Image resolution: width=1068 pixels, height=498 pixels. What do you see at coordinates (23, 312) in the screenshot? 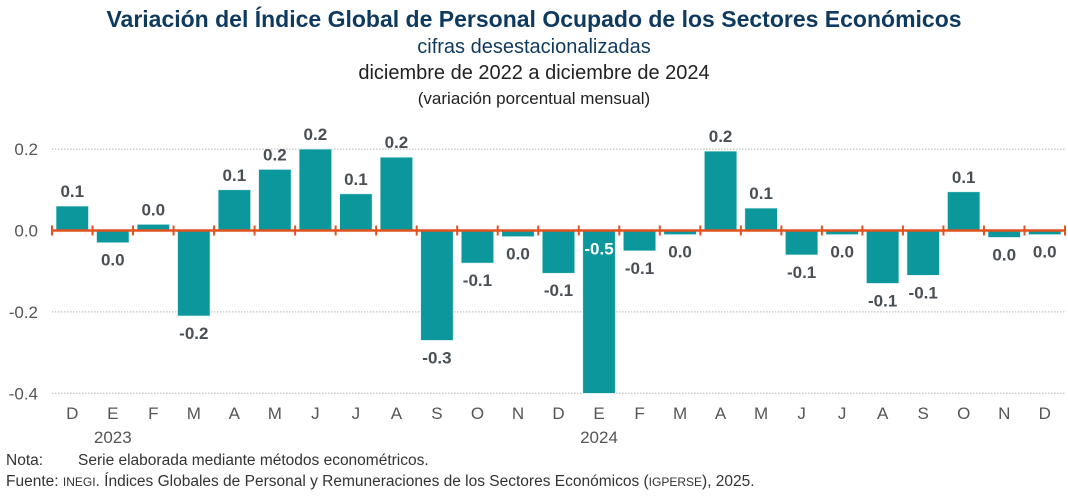
I see `y-tick-label: -0.2` at bounding box center [23, 312].